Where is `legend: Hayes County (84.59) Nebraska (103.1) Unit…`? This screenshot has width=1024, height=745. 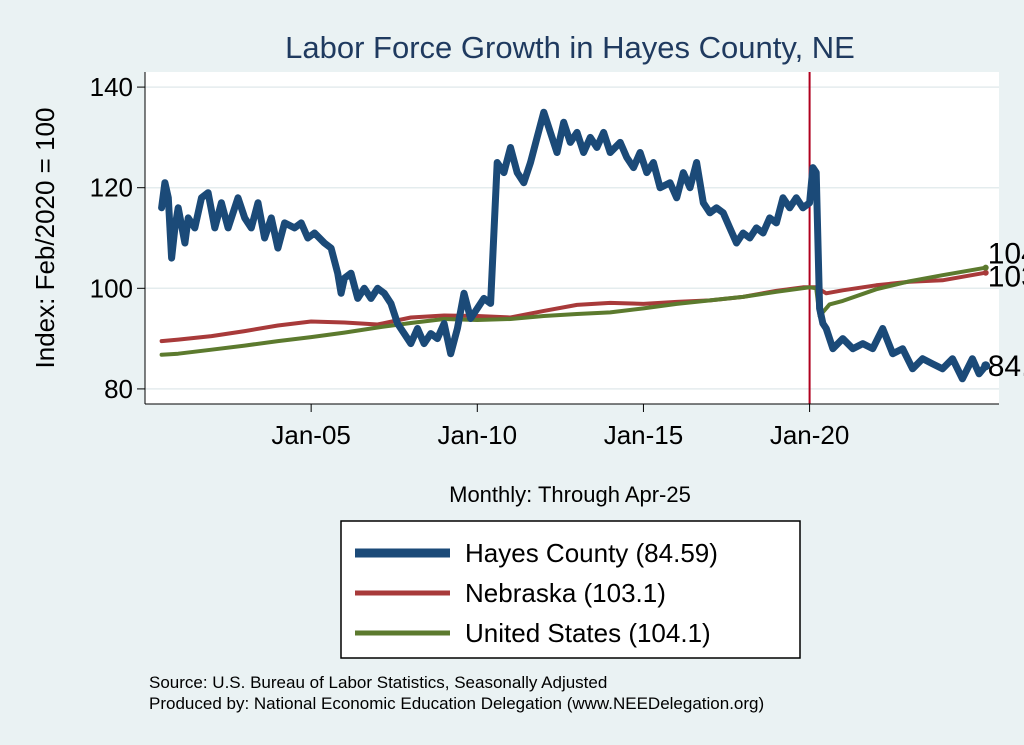
legend: Hayes County (84.59) Nebraska (103.1) Unit… is located at coordinates (570, 589).